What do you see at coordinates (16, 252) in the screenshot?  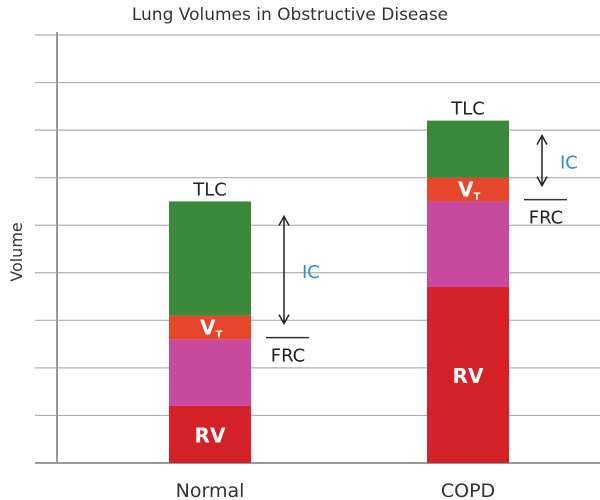 I see `y-axis-label: Volume` at bounding box center [16, 252].